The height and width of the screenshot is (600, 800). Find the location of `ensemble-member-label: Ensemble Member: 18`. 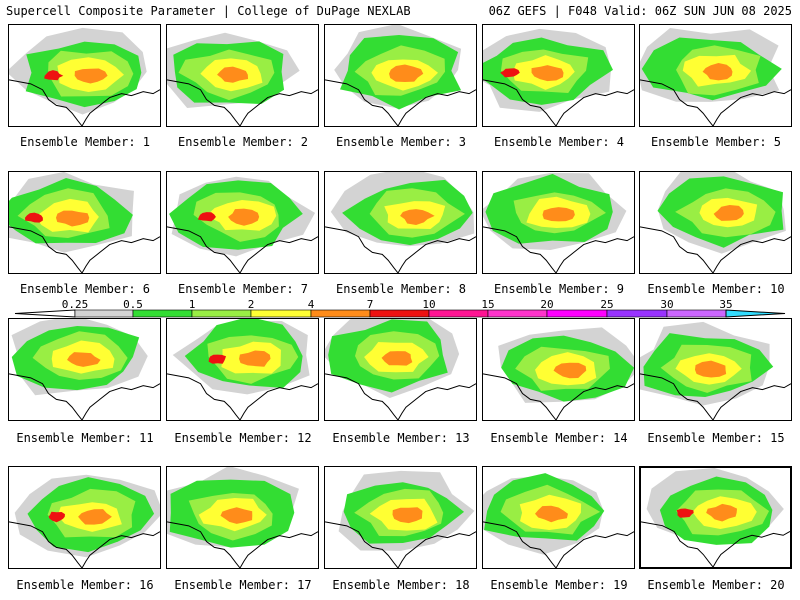

ensemble-member-label: Ensemble Member: 18 is located at coordinates (401, 585).